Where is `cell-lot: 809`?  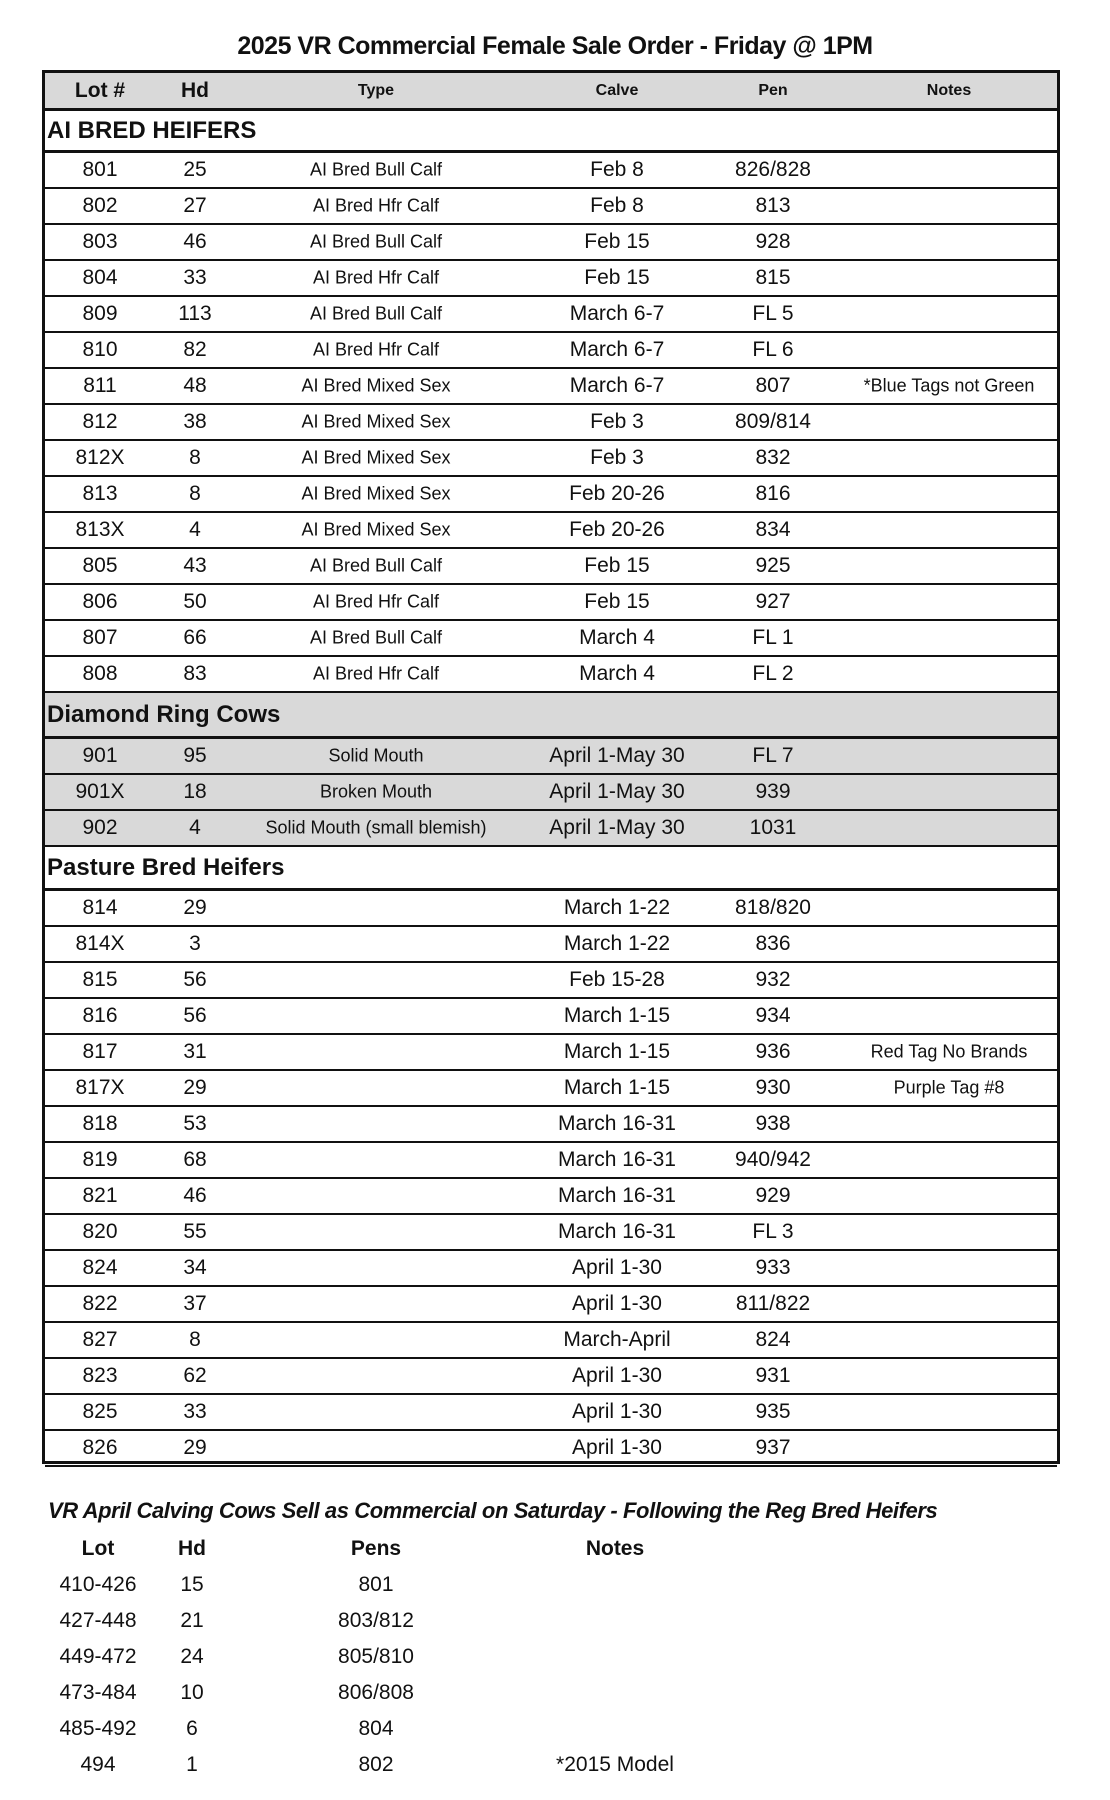 cell-lot: 809 is located at coordinates (100, 313).